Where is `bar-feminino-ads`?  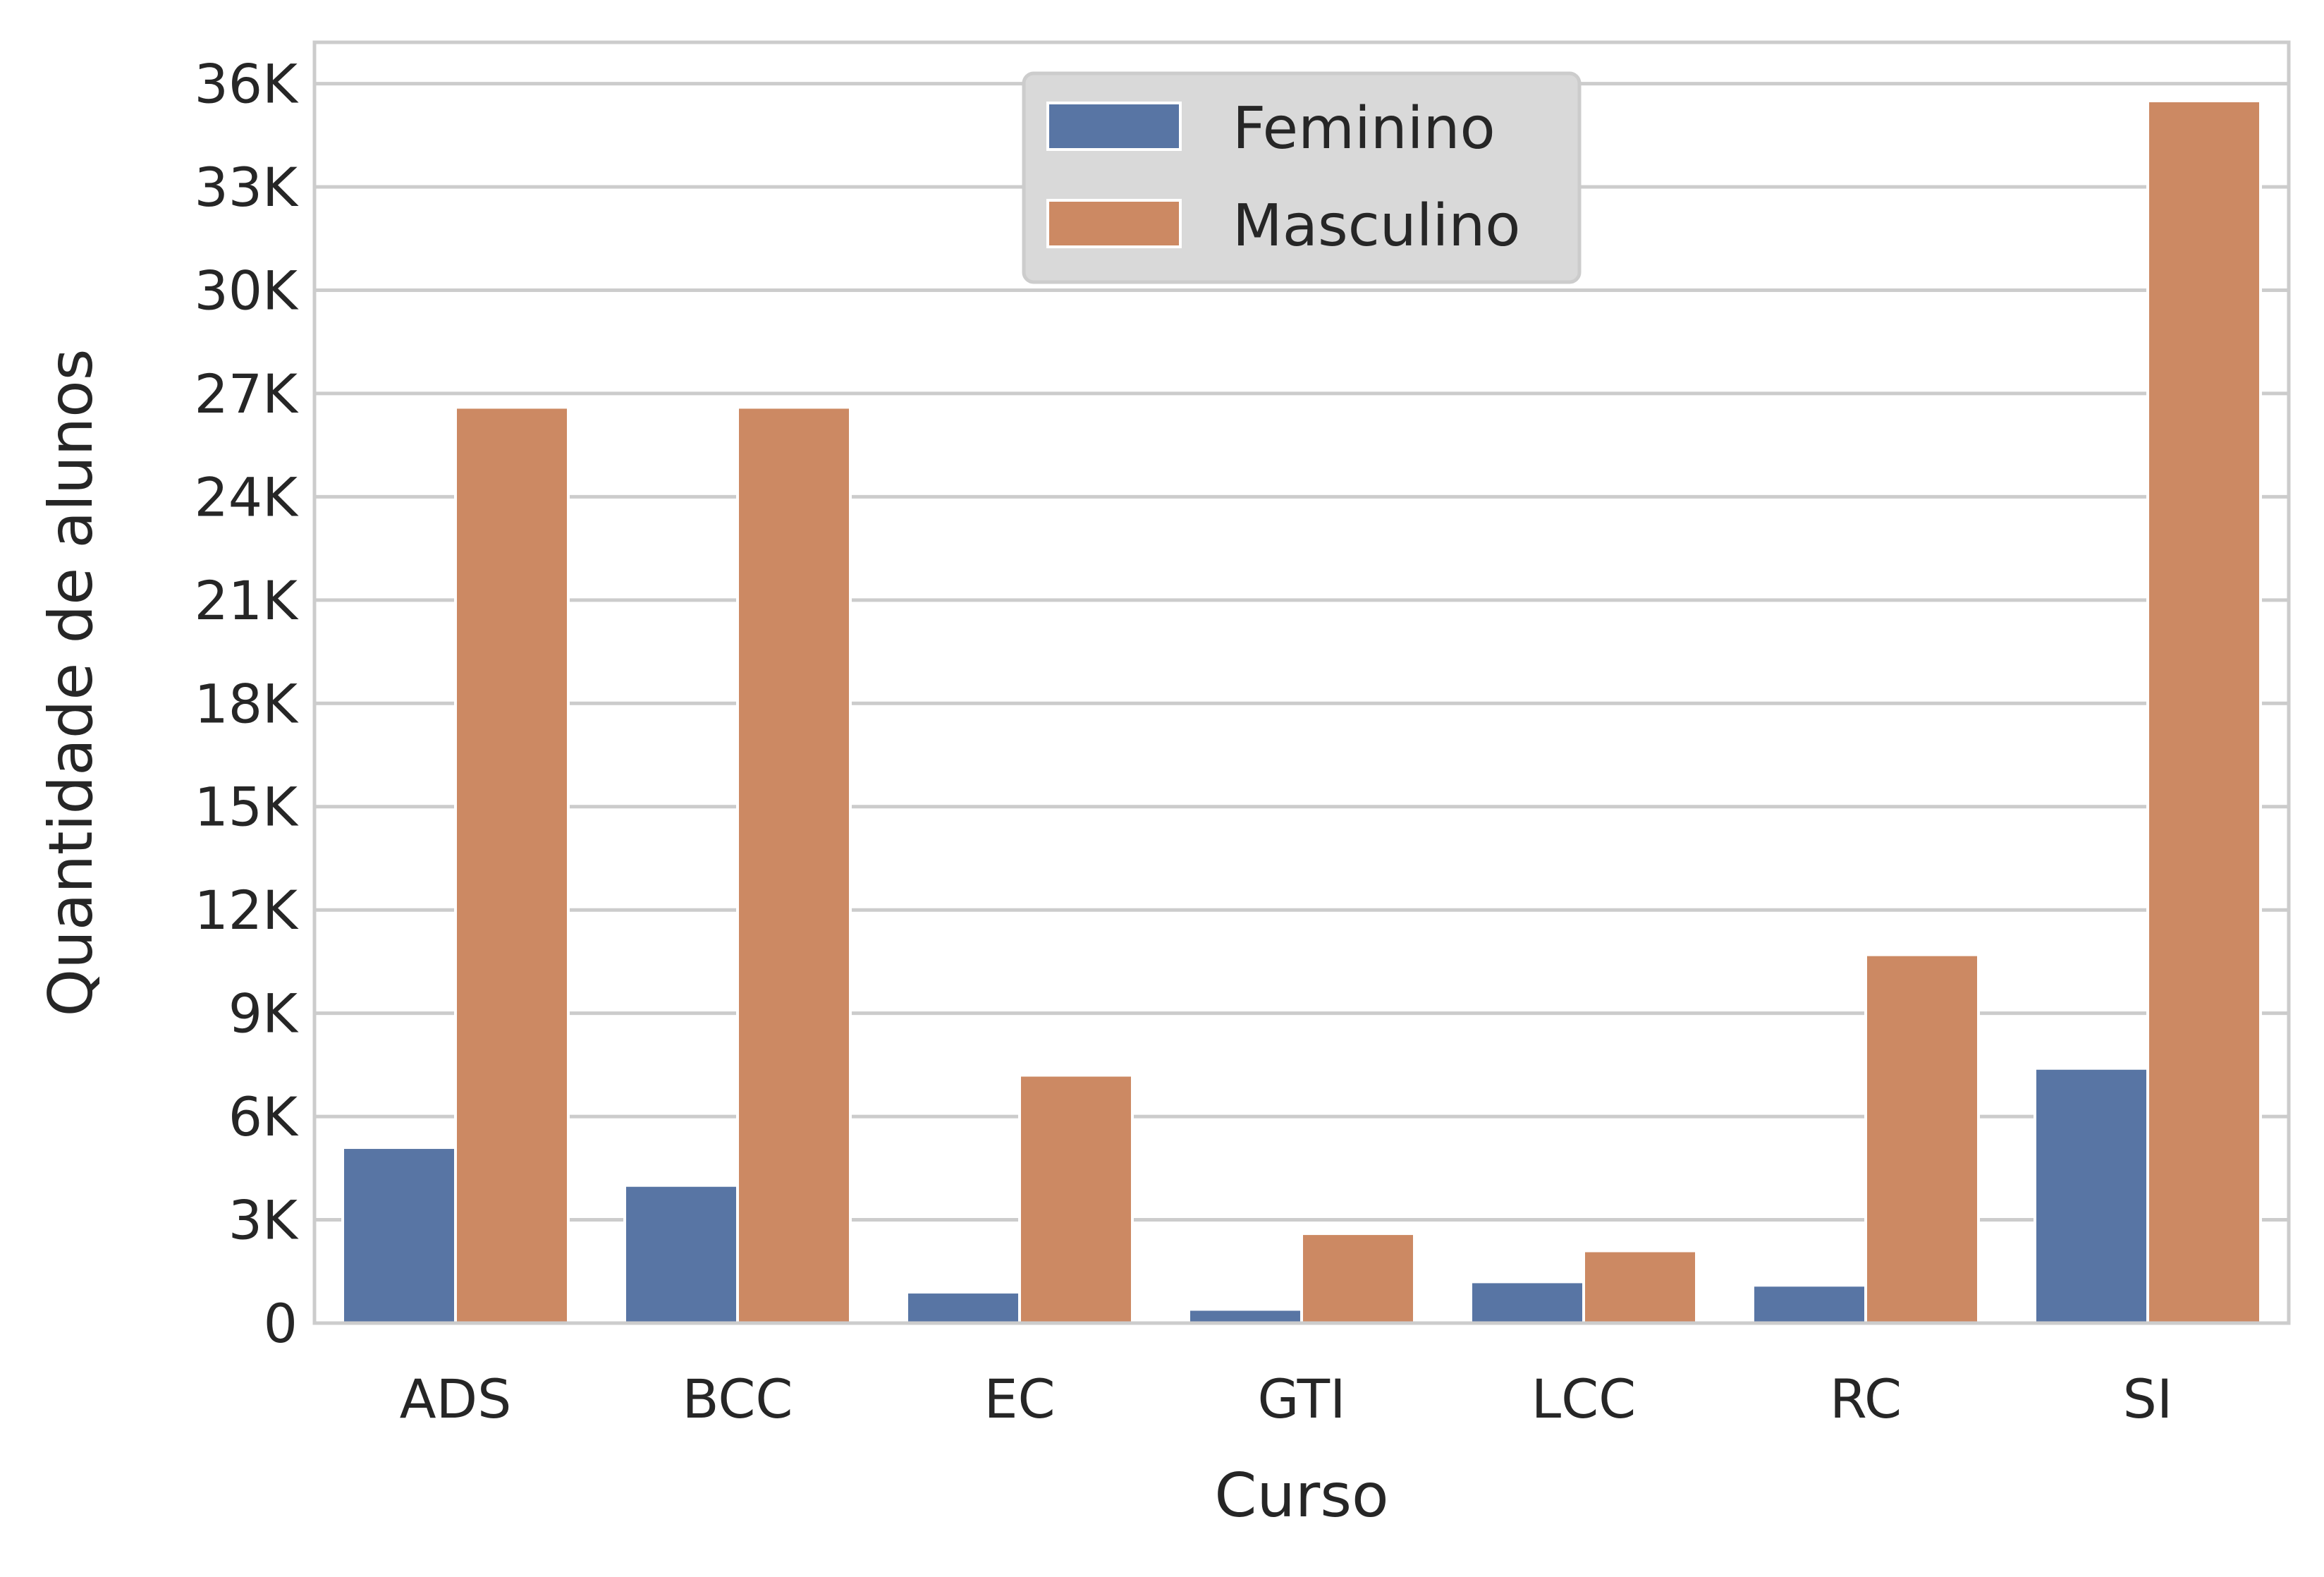 bar-feminino-ads is located at coordinates (399, 1235).